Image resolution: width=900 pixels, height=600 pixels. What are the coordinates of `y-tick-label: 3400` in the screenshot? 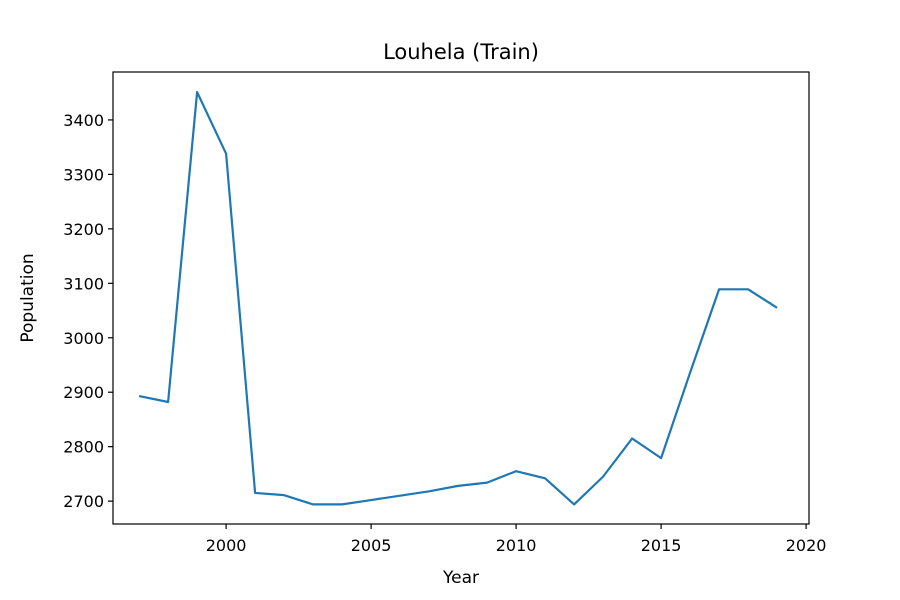 It's located at (83, 120).